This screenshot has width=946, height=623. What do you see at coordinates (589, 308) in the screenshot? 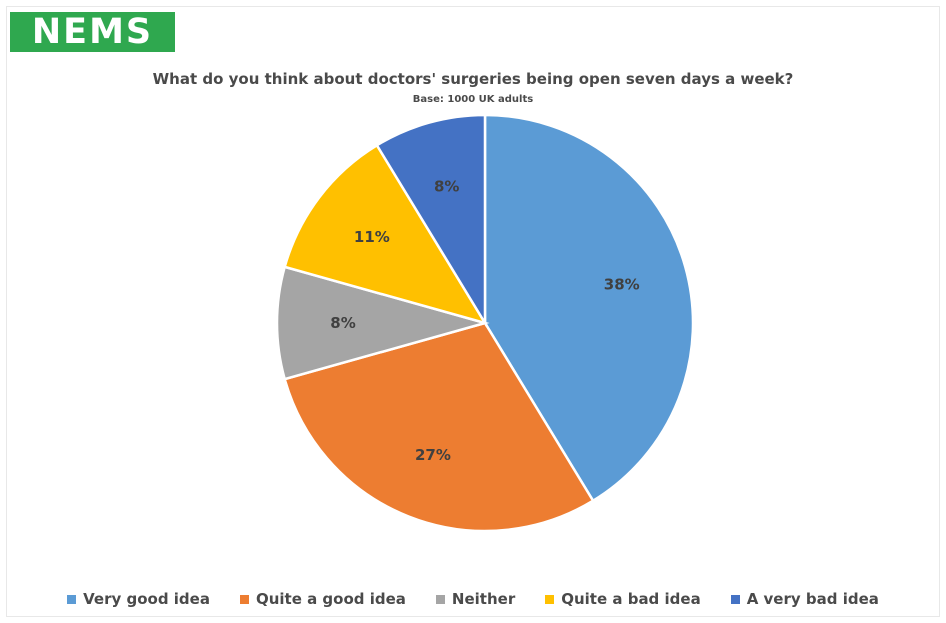
I see `pie-slice-very-good-idea` at bounding box center [589, 308].